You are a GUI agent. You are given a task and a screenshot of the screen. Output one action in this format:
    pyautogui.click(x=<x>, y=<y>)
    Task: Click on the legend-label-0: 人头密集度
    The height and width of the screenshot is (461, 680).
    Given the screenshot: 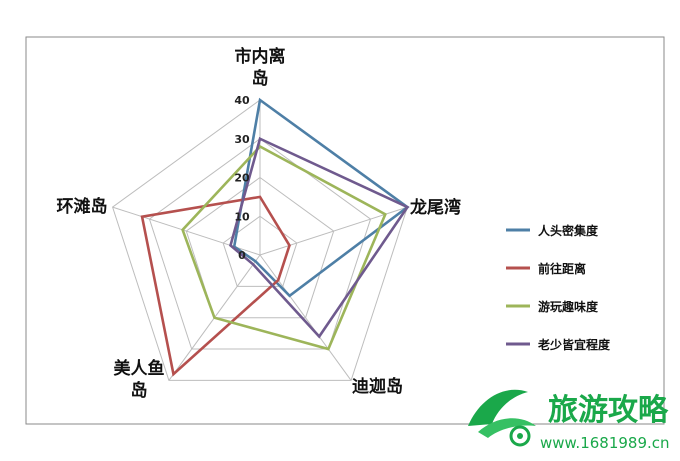 What is the action you would take?
    pyautogui.click(x=568, y=230)
    